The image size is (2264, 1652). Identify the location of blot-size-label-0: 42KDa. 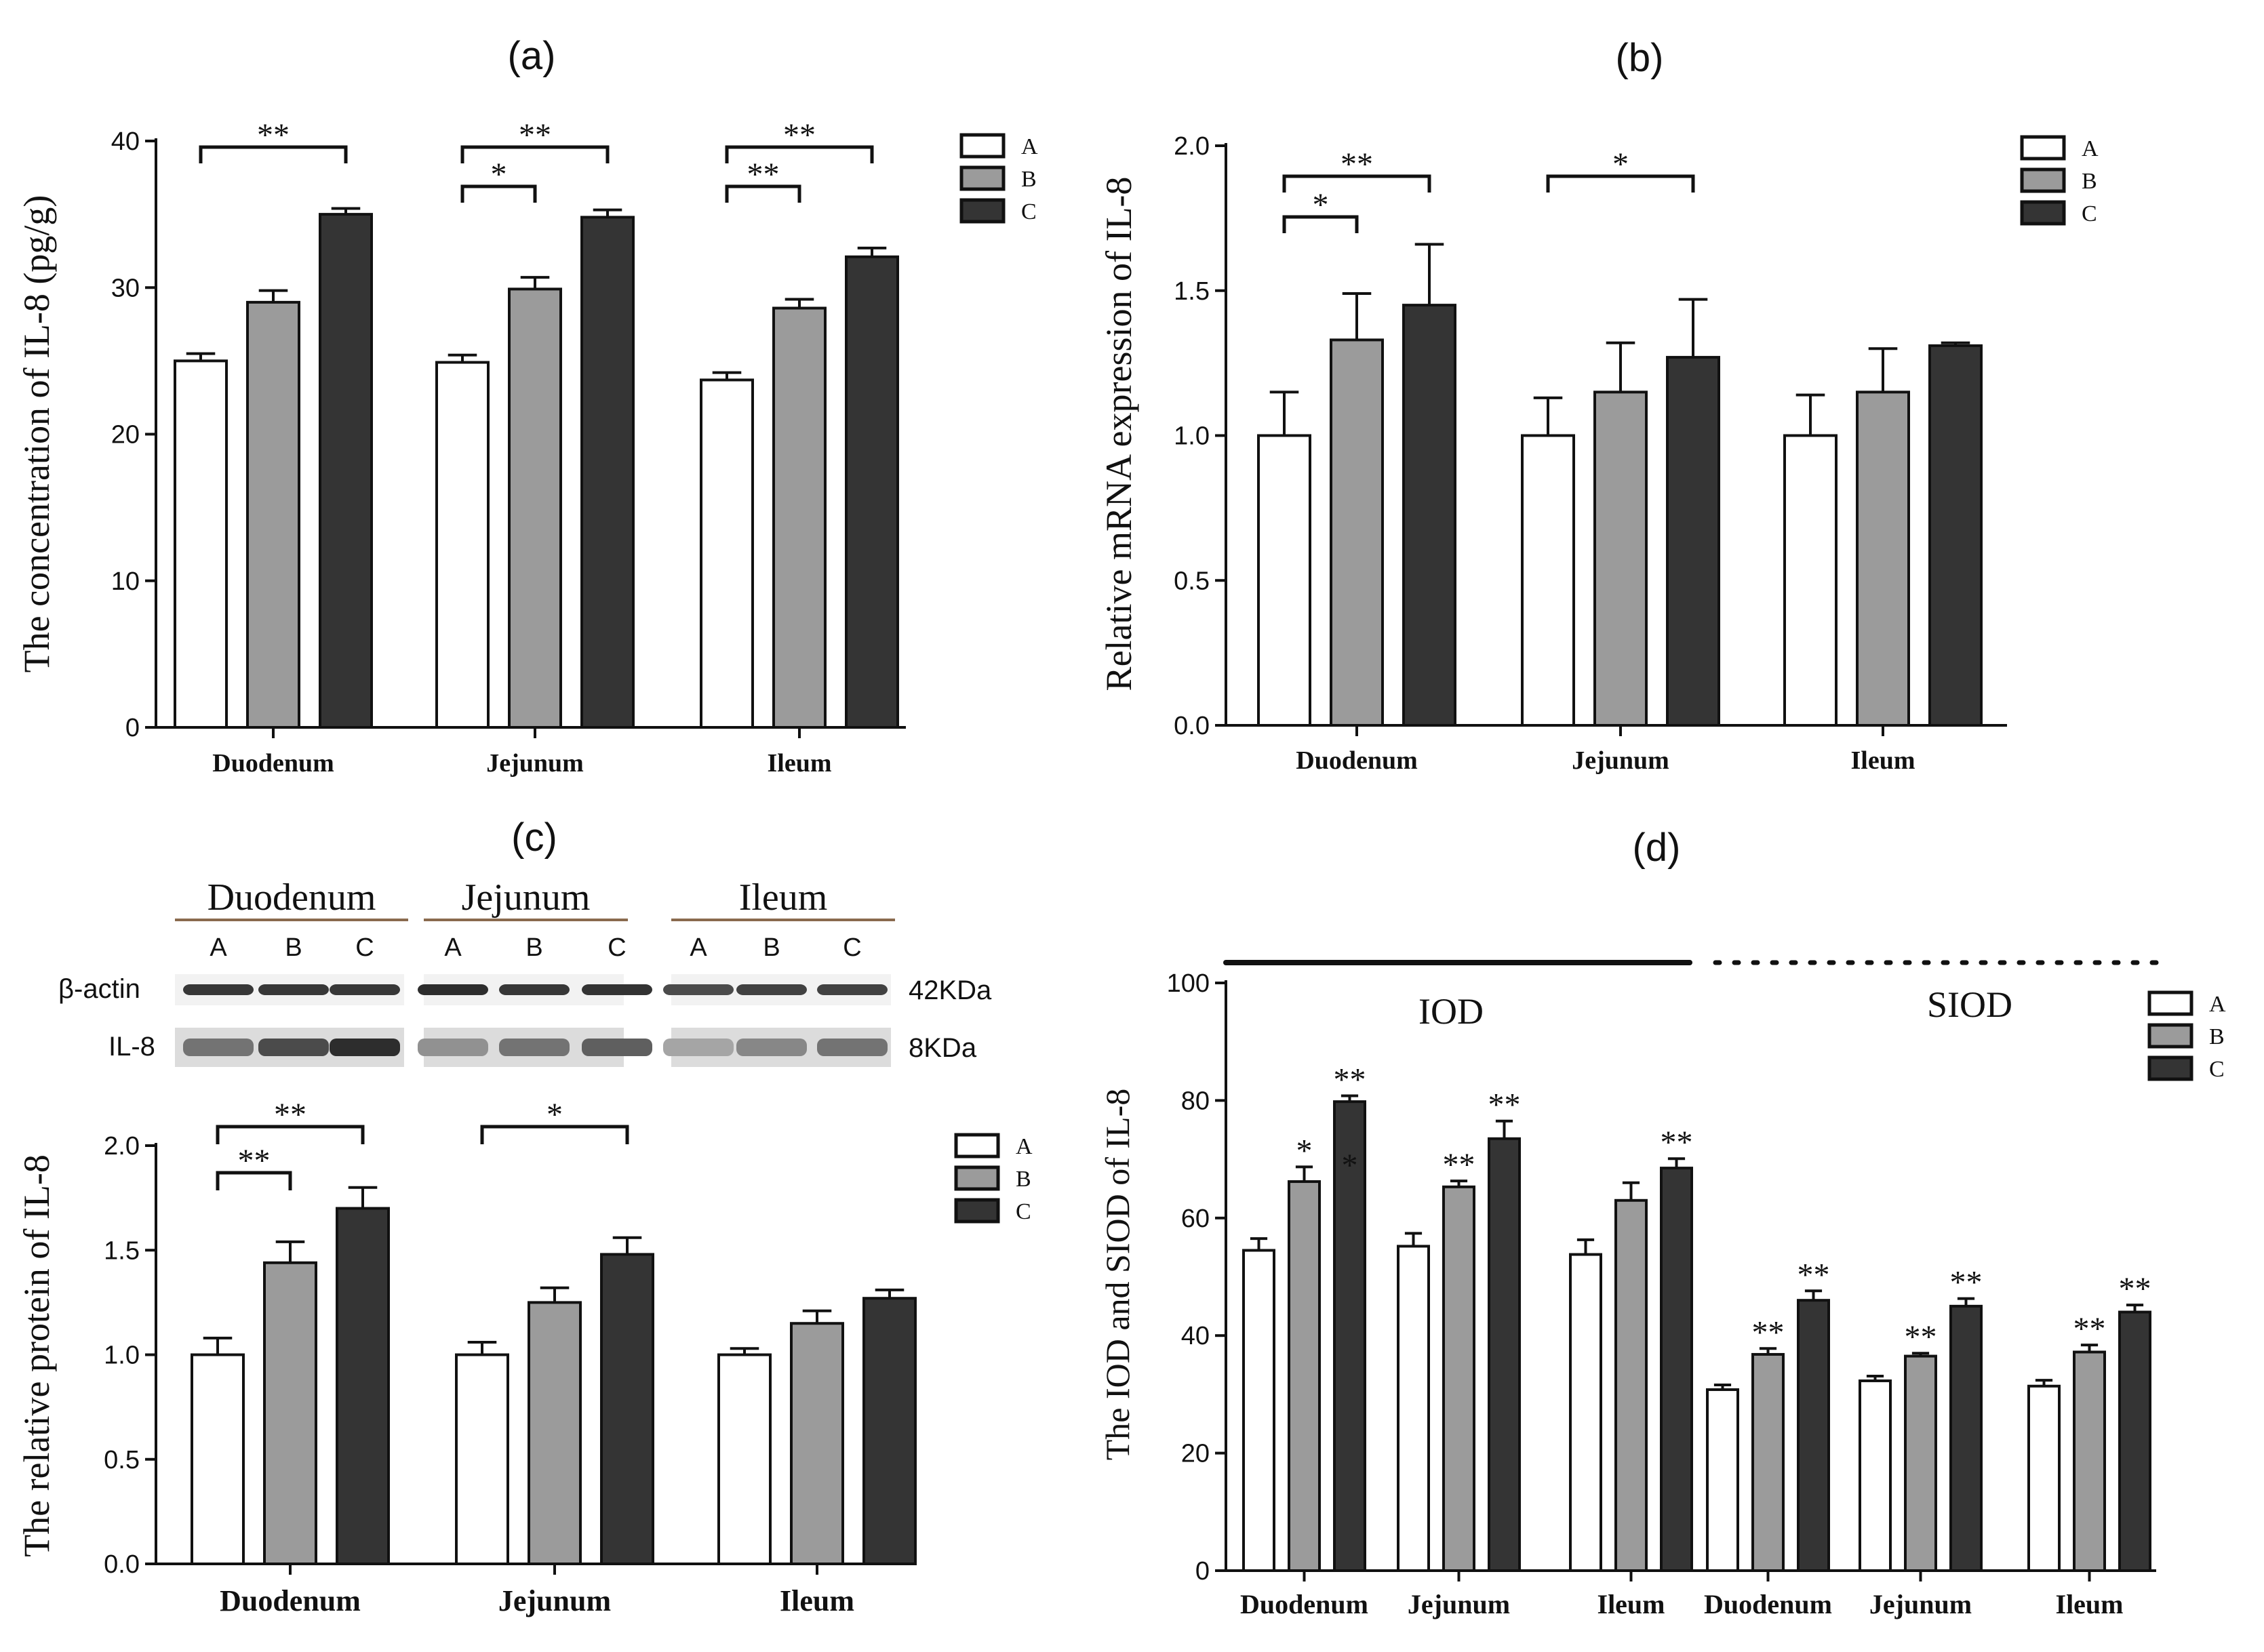
(950, 990).